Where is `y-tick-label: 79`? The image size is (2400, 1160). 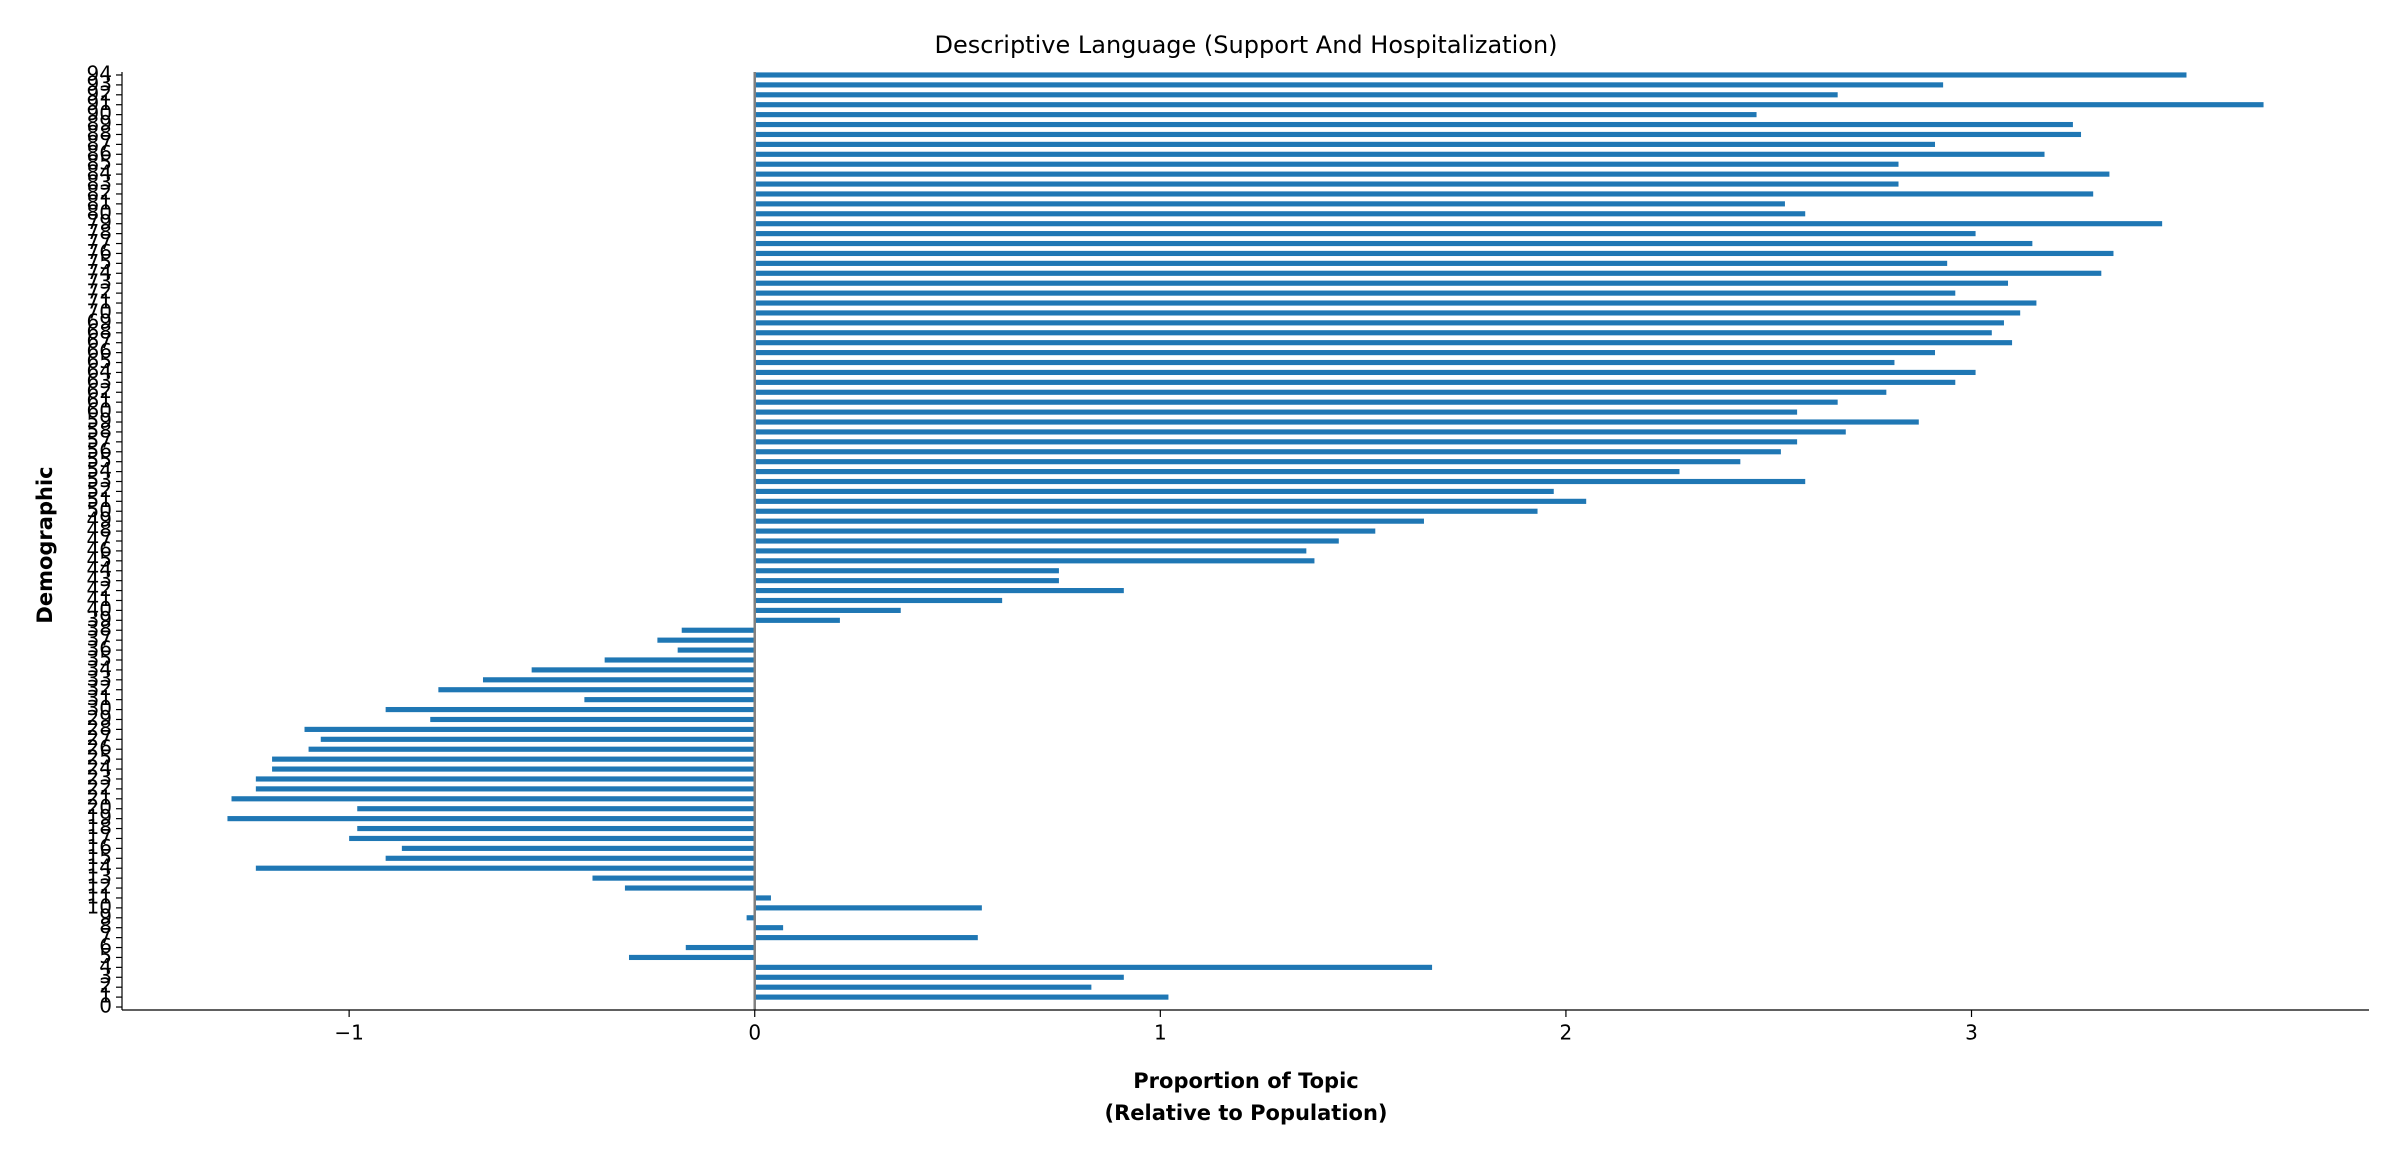
y-tick-label: 79 is located at coordinates (99, 222).